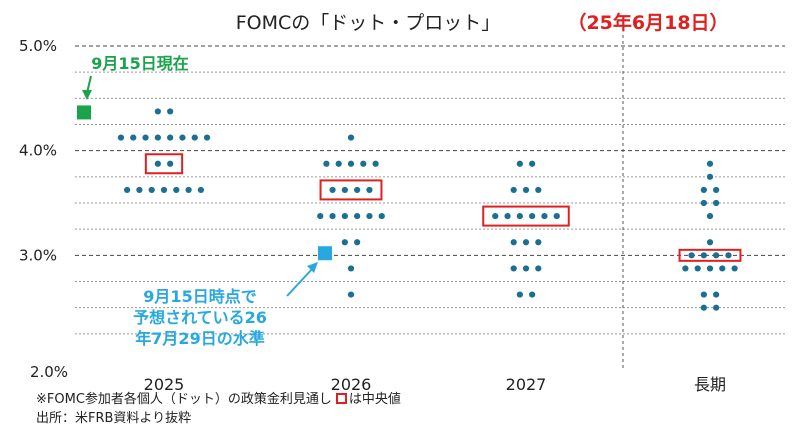  What do you see at coordinates (43, 209) in the screenshot?
I see `y-tick-labels: 2.0% 3.0% 4.0% 5.0%` at bounding box center [43, 209].